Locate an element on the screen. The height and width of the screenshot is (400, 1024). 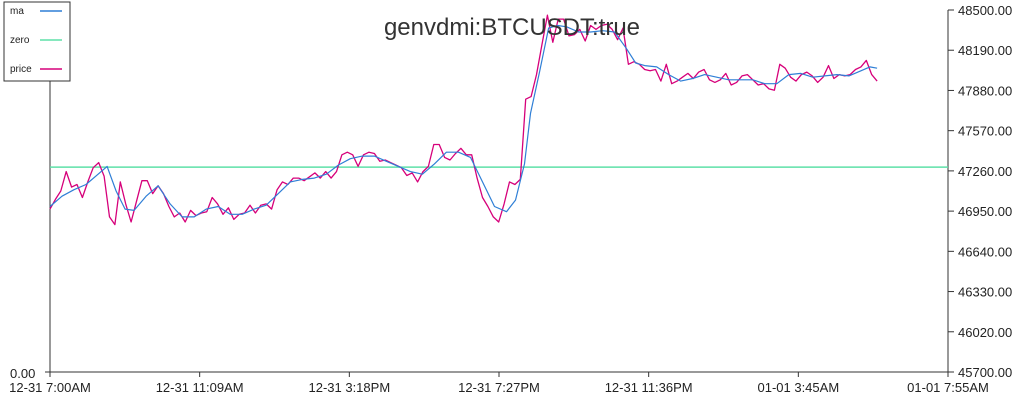
x-tick-label: 12-31 11:36PM is located at coordinates (649, 387).